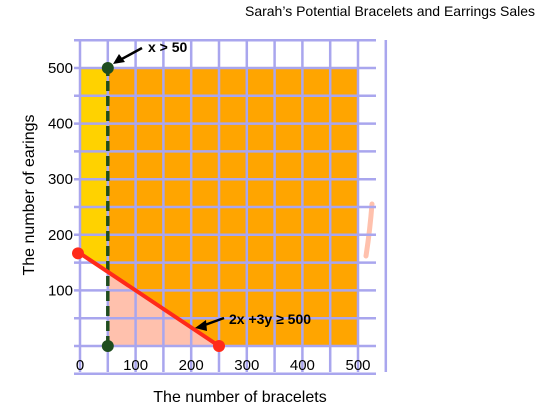  What do you see at coordinates (239, 397) in the screenshot?
I see `x-axis-label: The number of bracelets` at bounding box center [239, 397].